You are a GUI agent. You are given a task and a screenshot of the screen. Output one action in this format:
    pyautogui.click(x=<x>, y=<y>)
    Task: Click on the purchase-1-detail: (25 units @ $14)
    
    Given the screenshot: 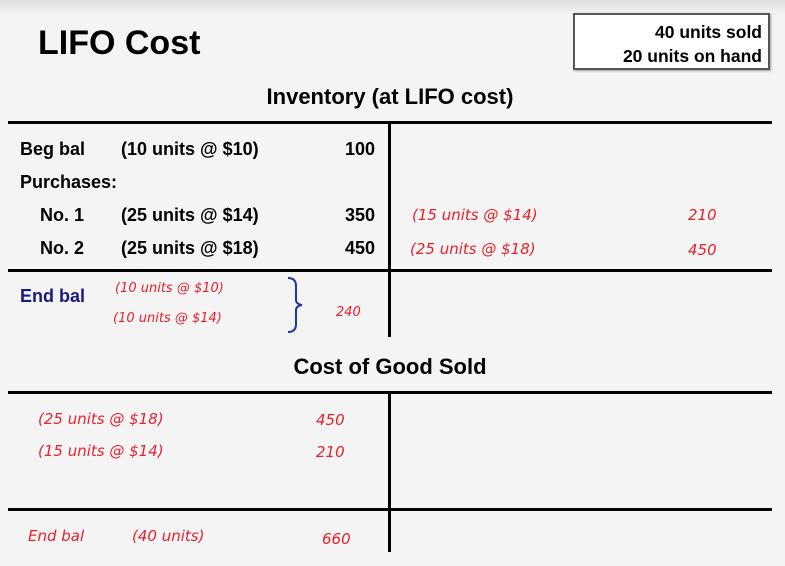 What is the action you would take?
    pyautogui.click(x=190, y=215)
    